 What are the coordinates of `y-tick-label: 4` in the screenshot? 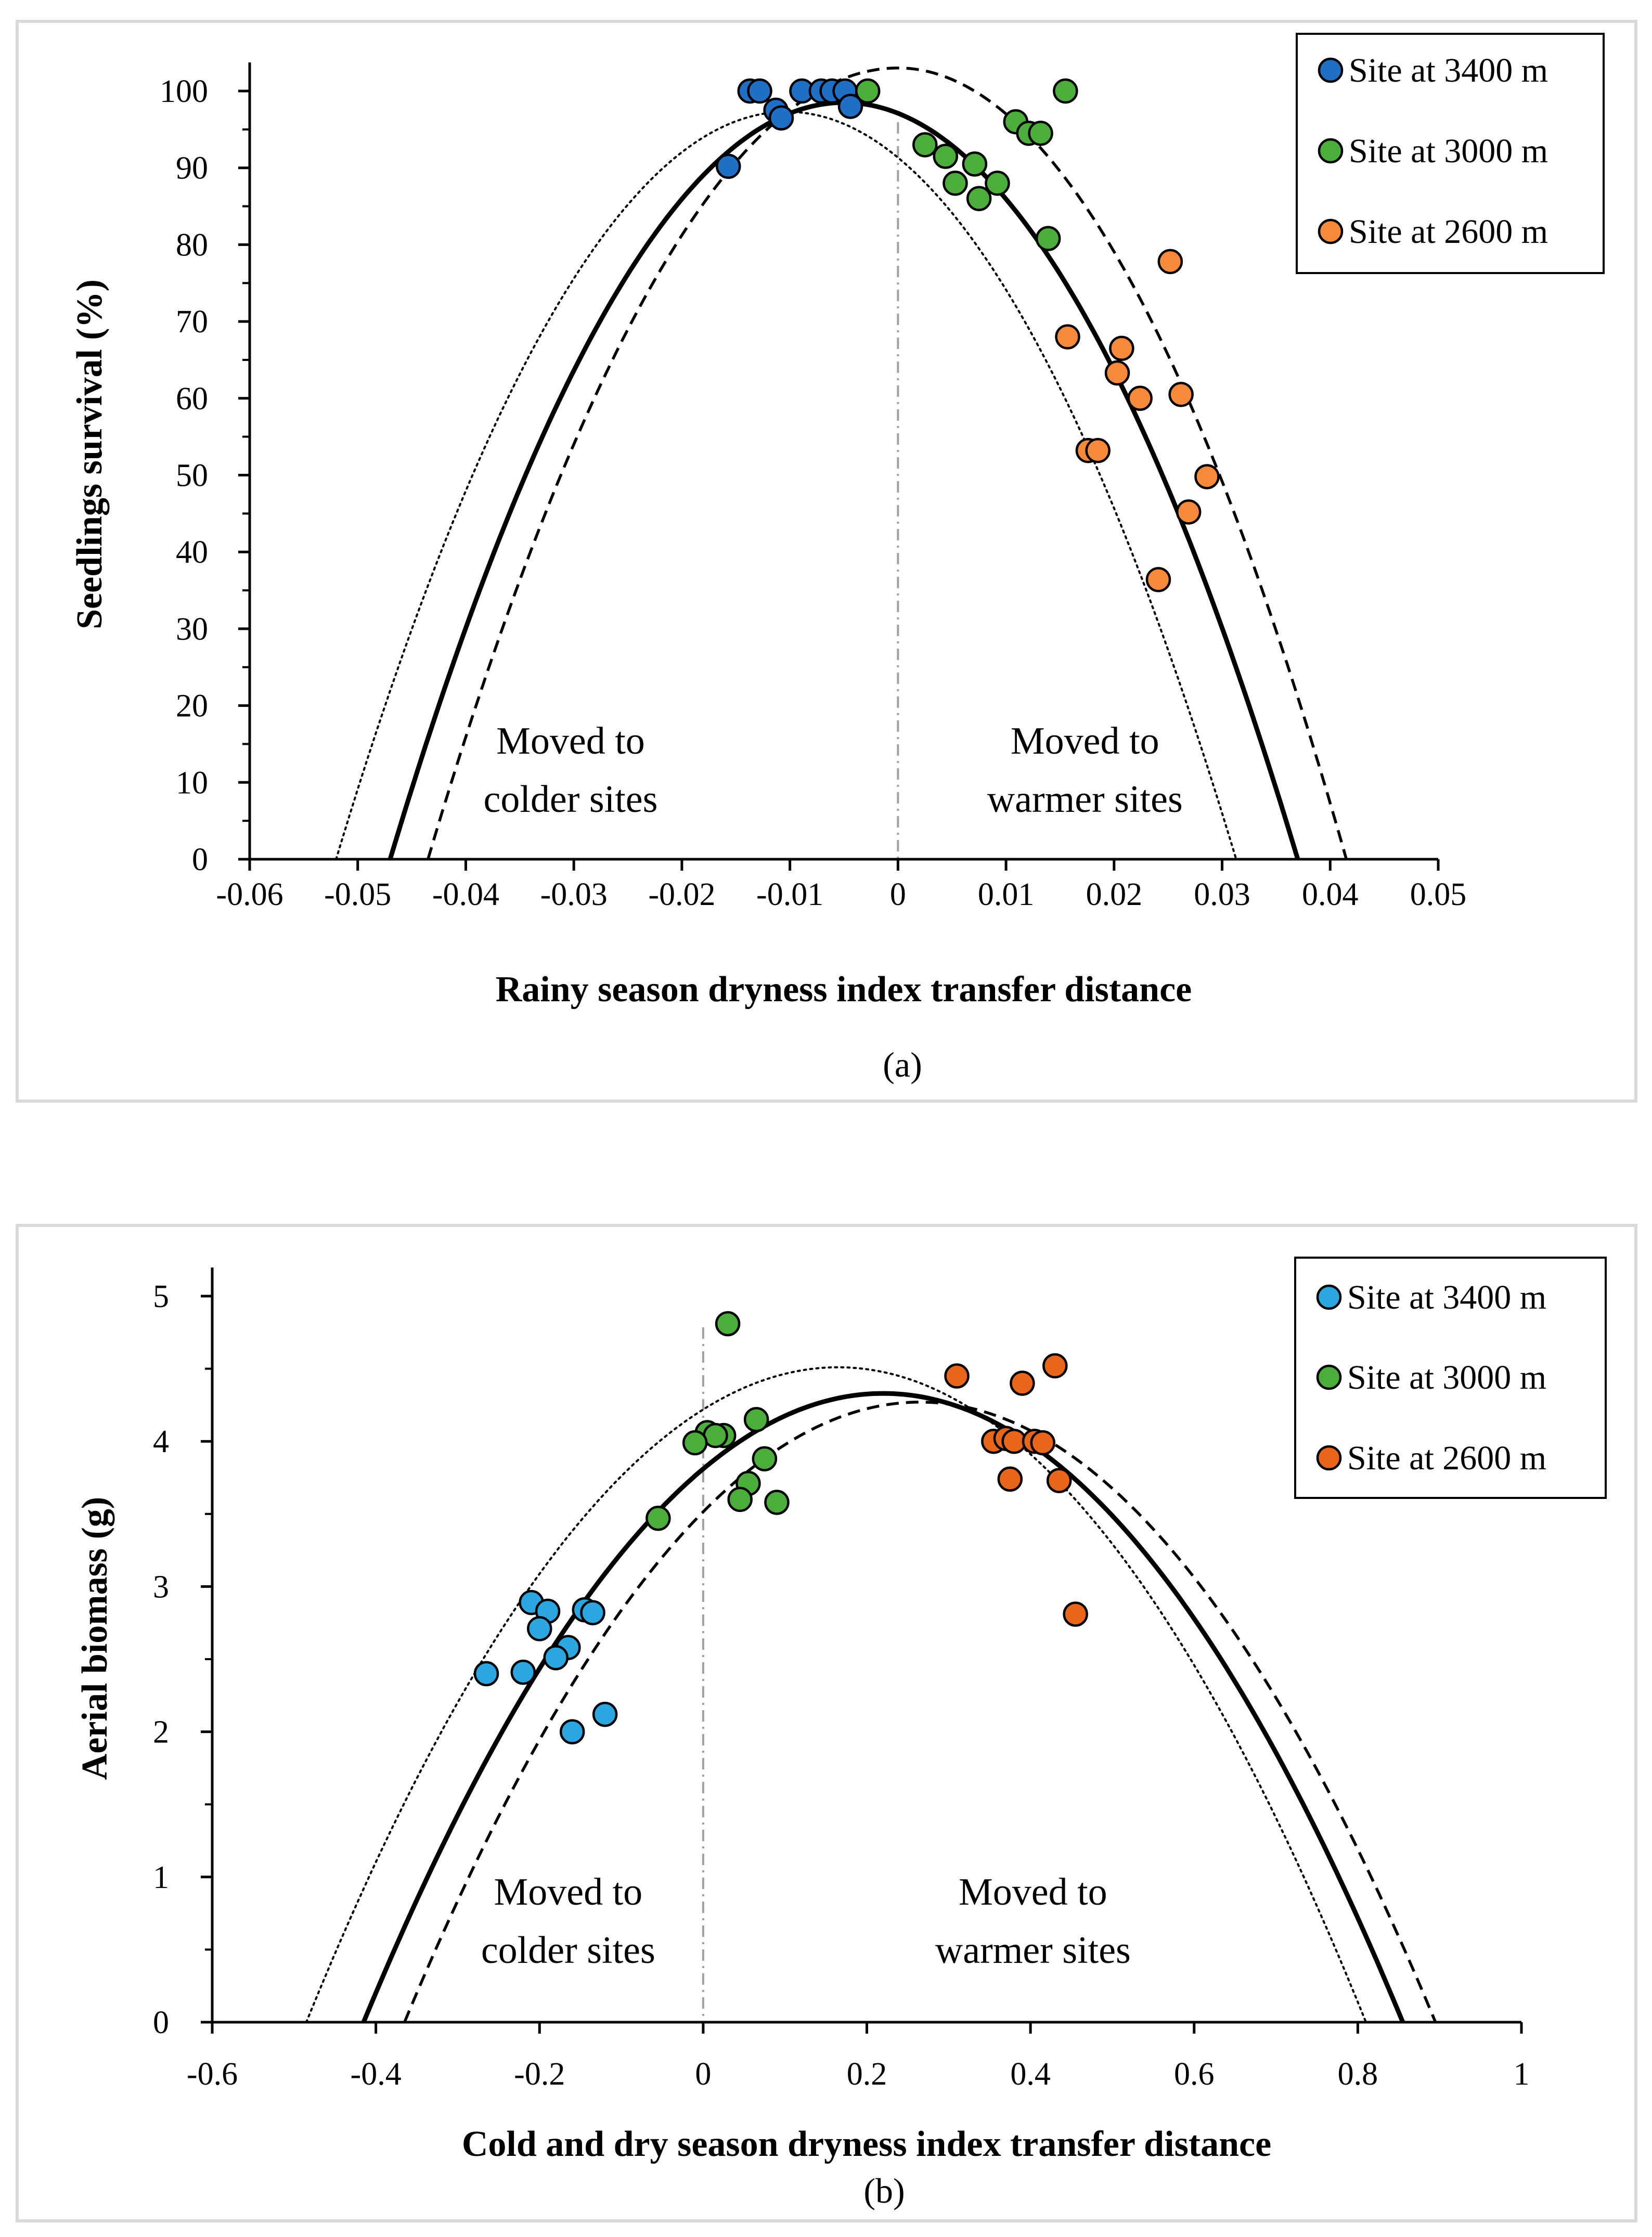 It's located at (161, 1442).